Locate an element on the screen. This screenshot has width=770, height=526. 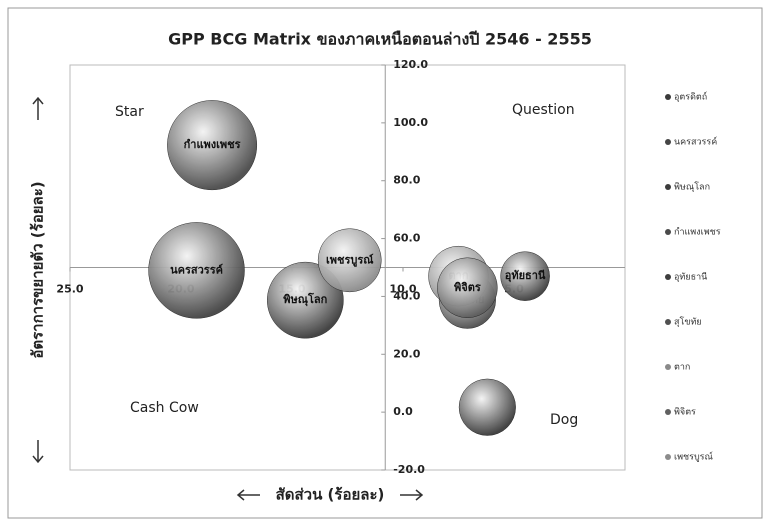
bubble-label: นครสวรรค์ is located at coordinates (196, 269).